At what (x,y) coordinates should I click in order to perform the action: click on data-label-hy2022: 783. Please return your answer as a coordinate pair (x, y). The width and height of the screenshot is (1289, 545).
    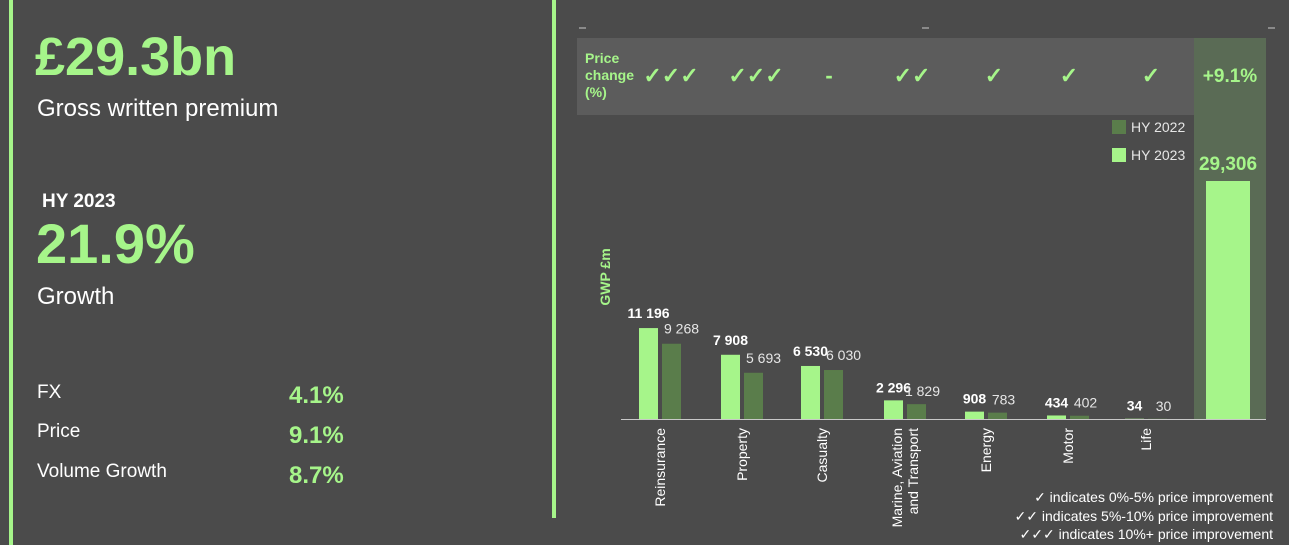
    Looking at the image, I should click on (1004, 400).